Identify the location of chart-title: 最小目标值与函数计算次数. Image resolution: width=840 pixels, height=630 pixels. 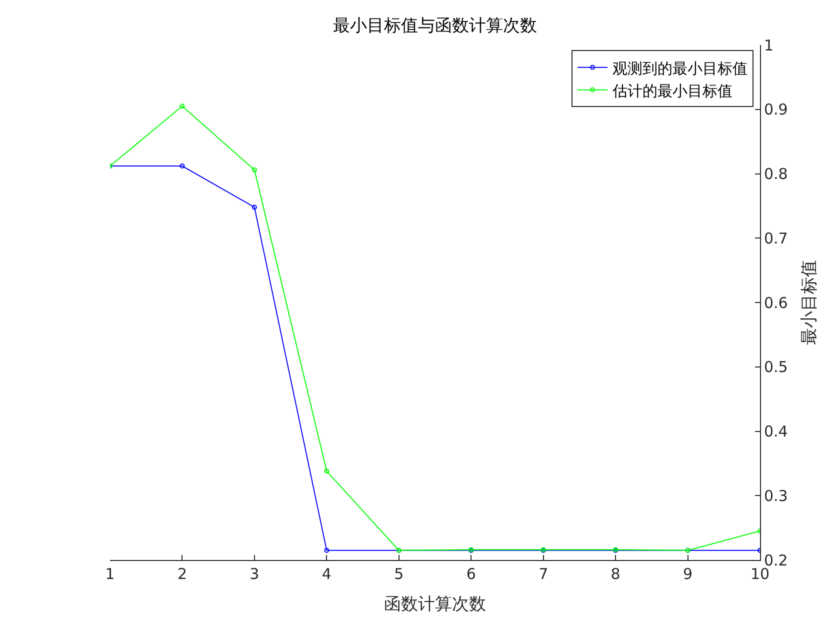
(435, 26).